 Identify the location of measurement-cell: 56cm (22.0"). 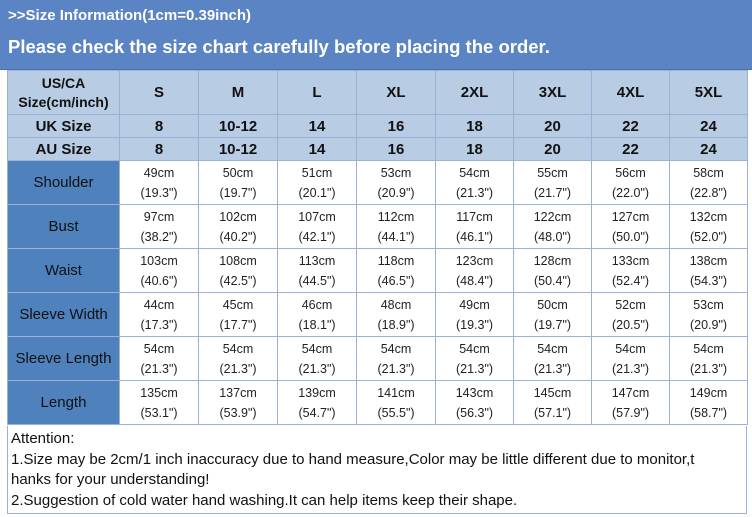
(630, 182).